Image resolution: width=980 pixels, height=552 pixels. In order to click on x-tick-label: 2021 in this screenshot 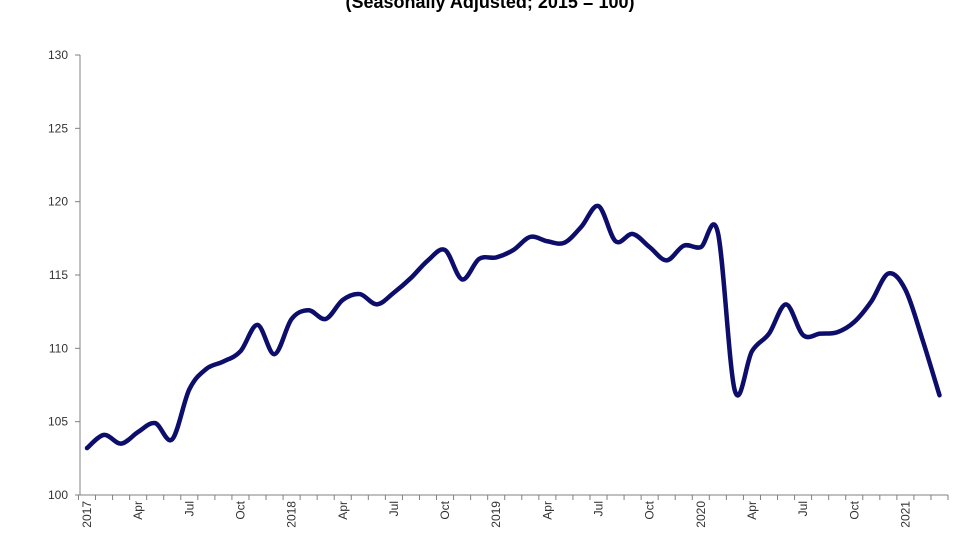, I will do `click(905, 514)`.